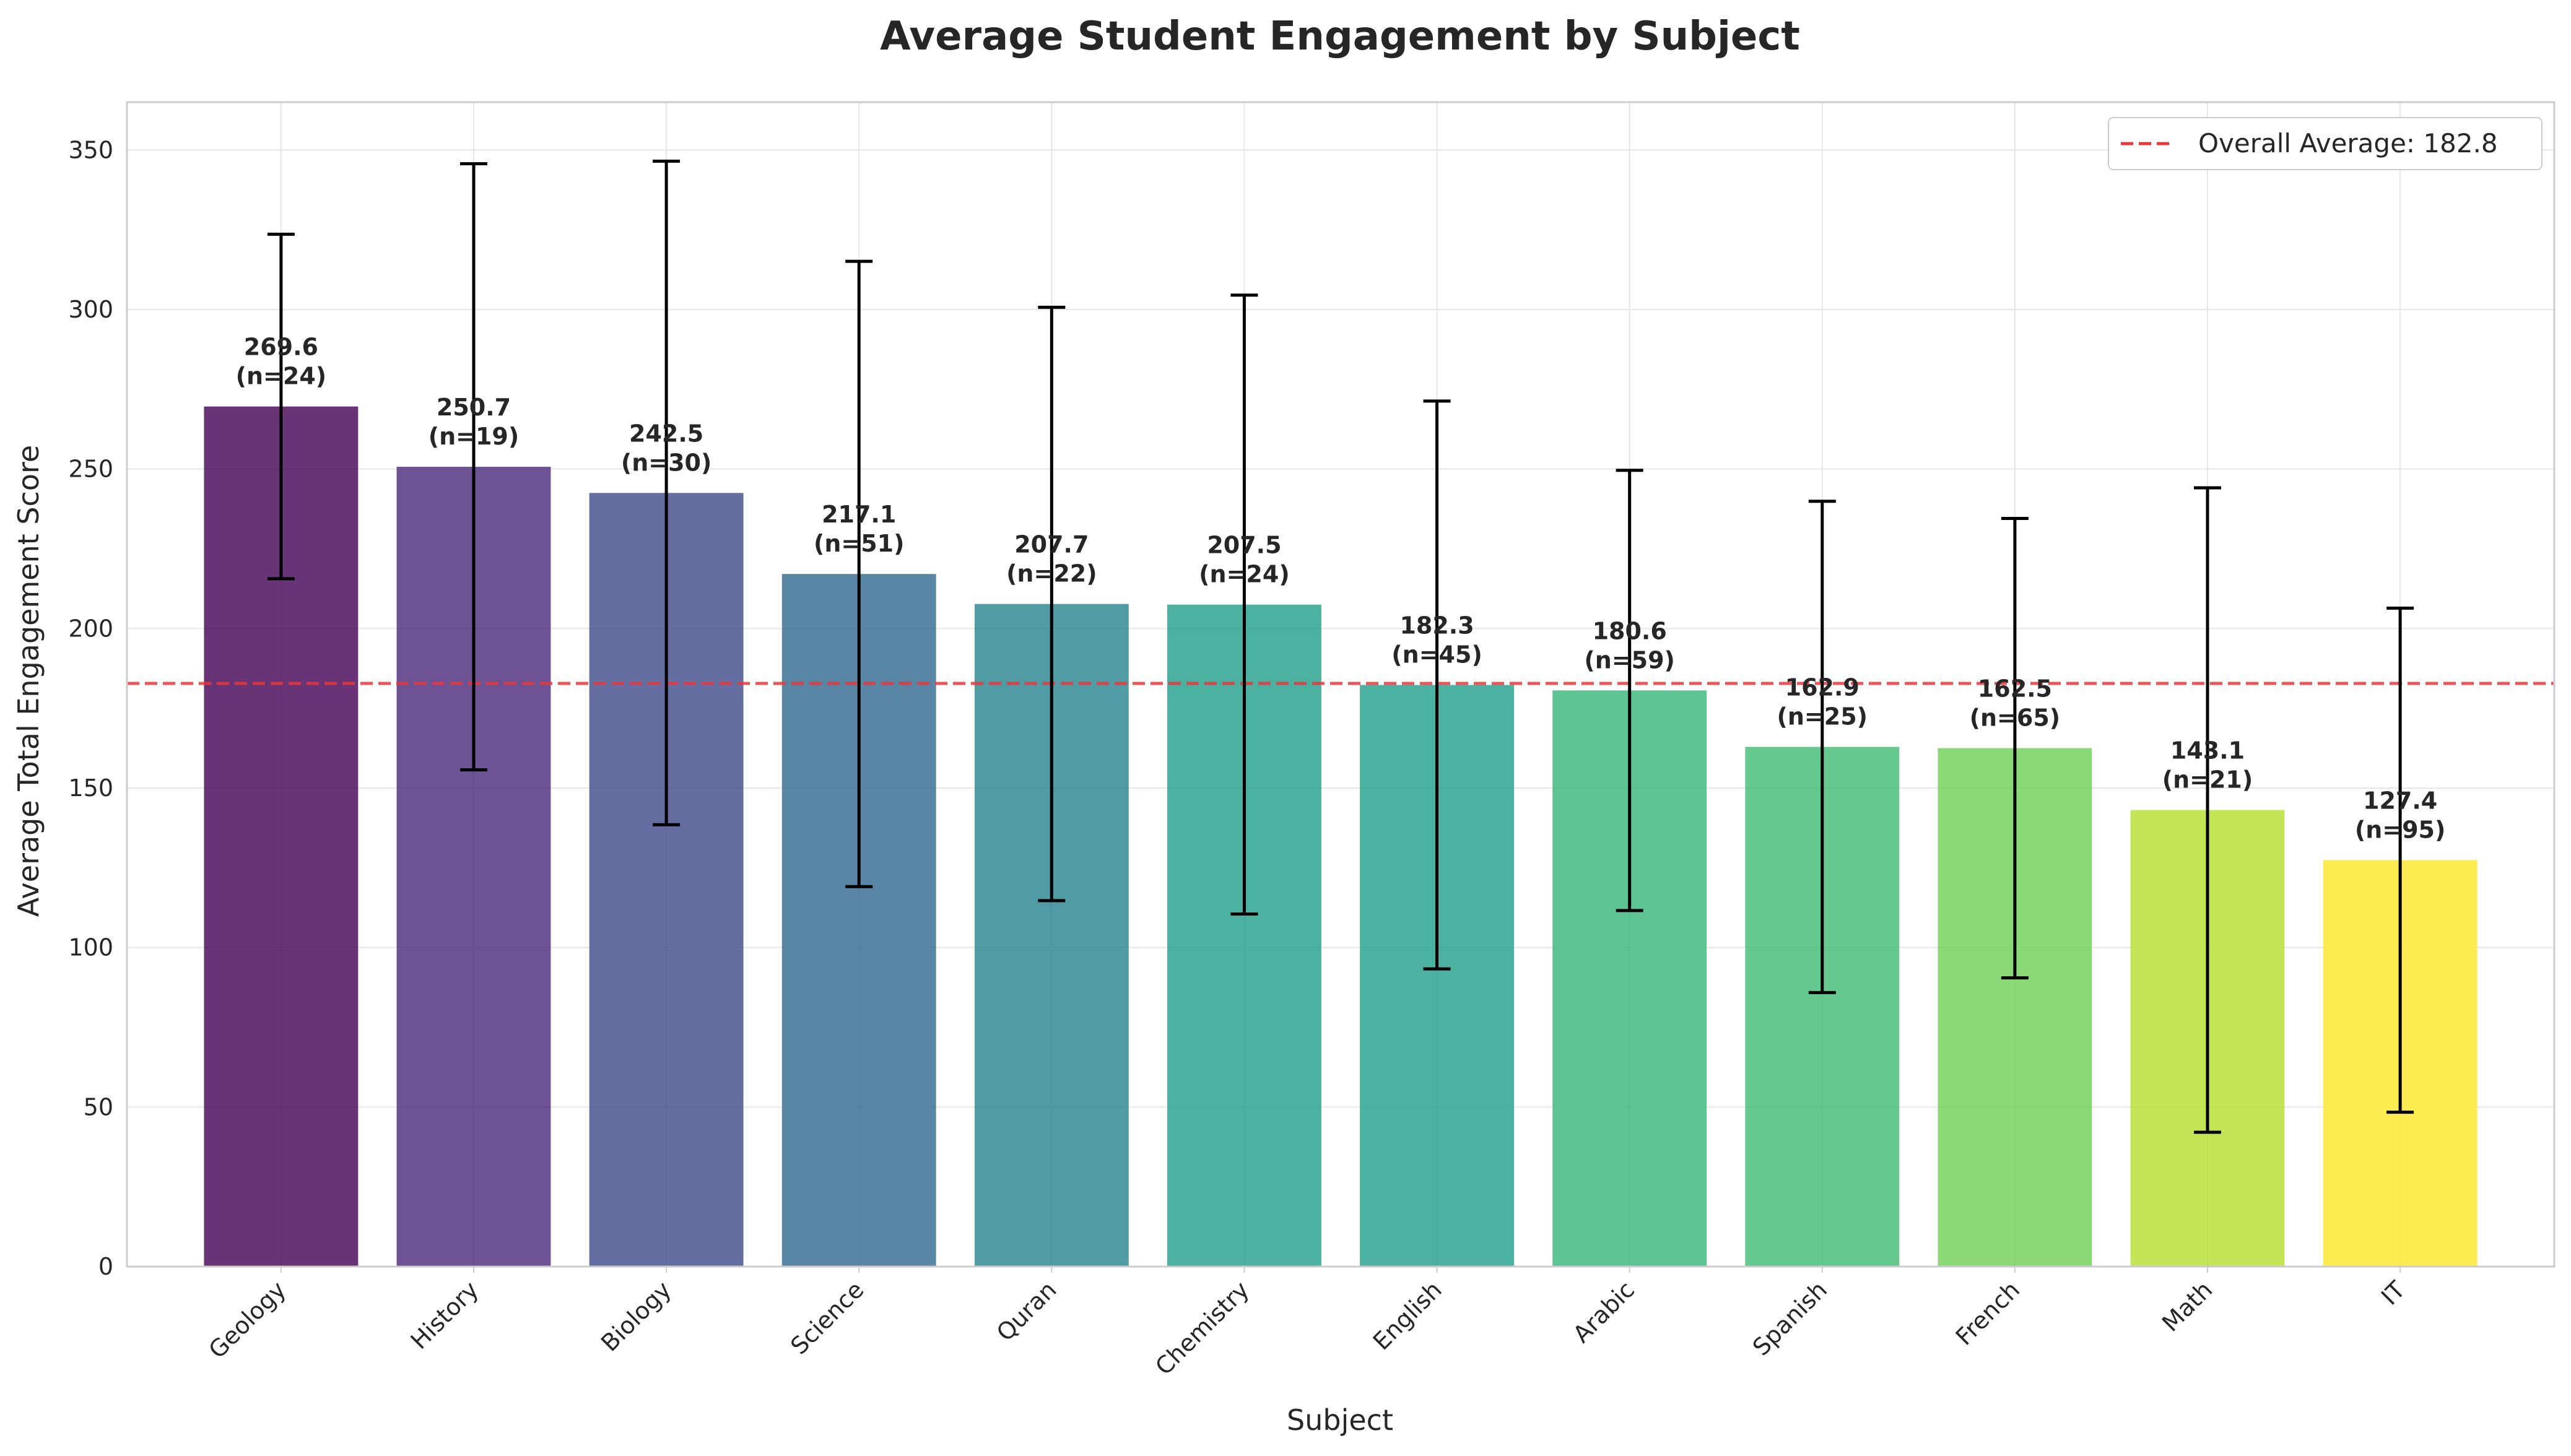  What do you see at coordinates (2400, 801) in the screenshot?
I see `value-label: 127.4` at bounding box center [2400, 801].